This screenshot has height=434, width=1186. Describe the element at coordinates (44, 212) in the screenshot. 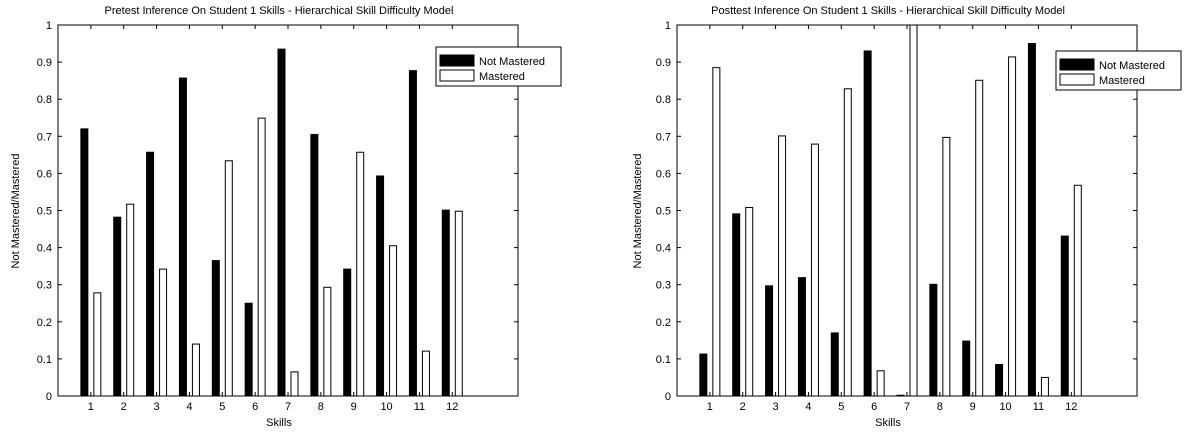

I see `y-tick-label: 0.5` at that location.